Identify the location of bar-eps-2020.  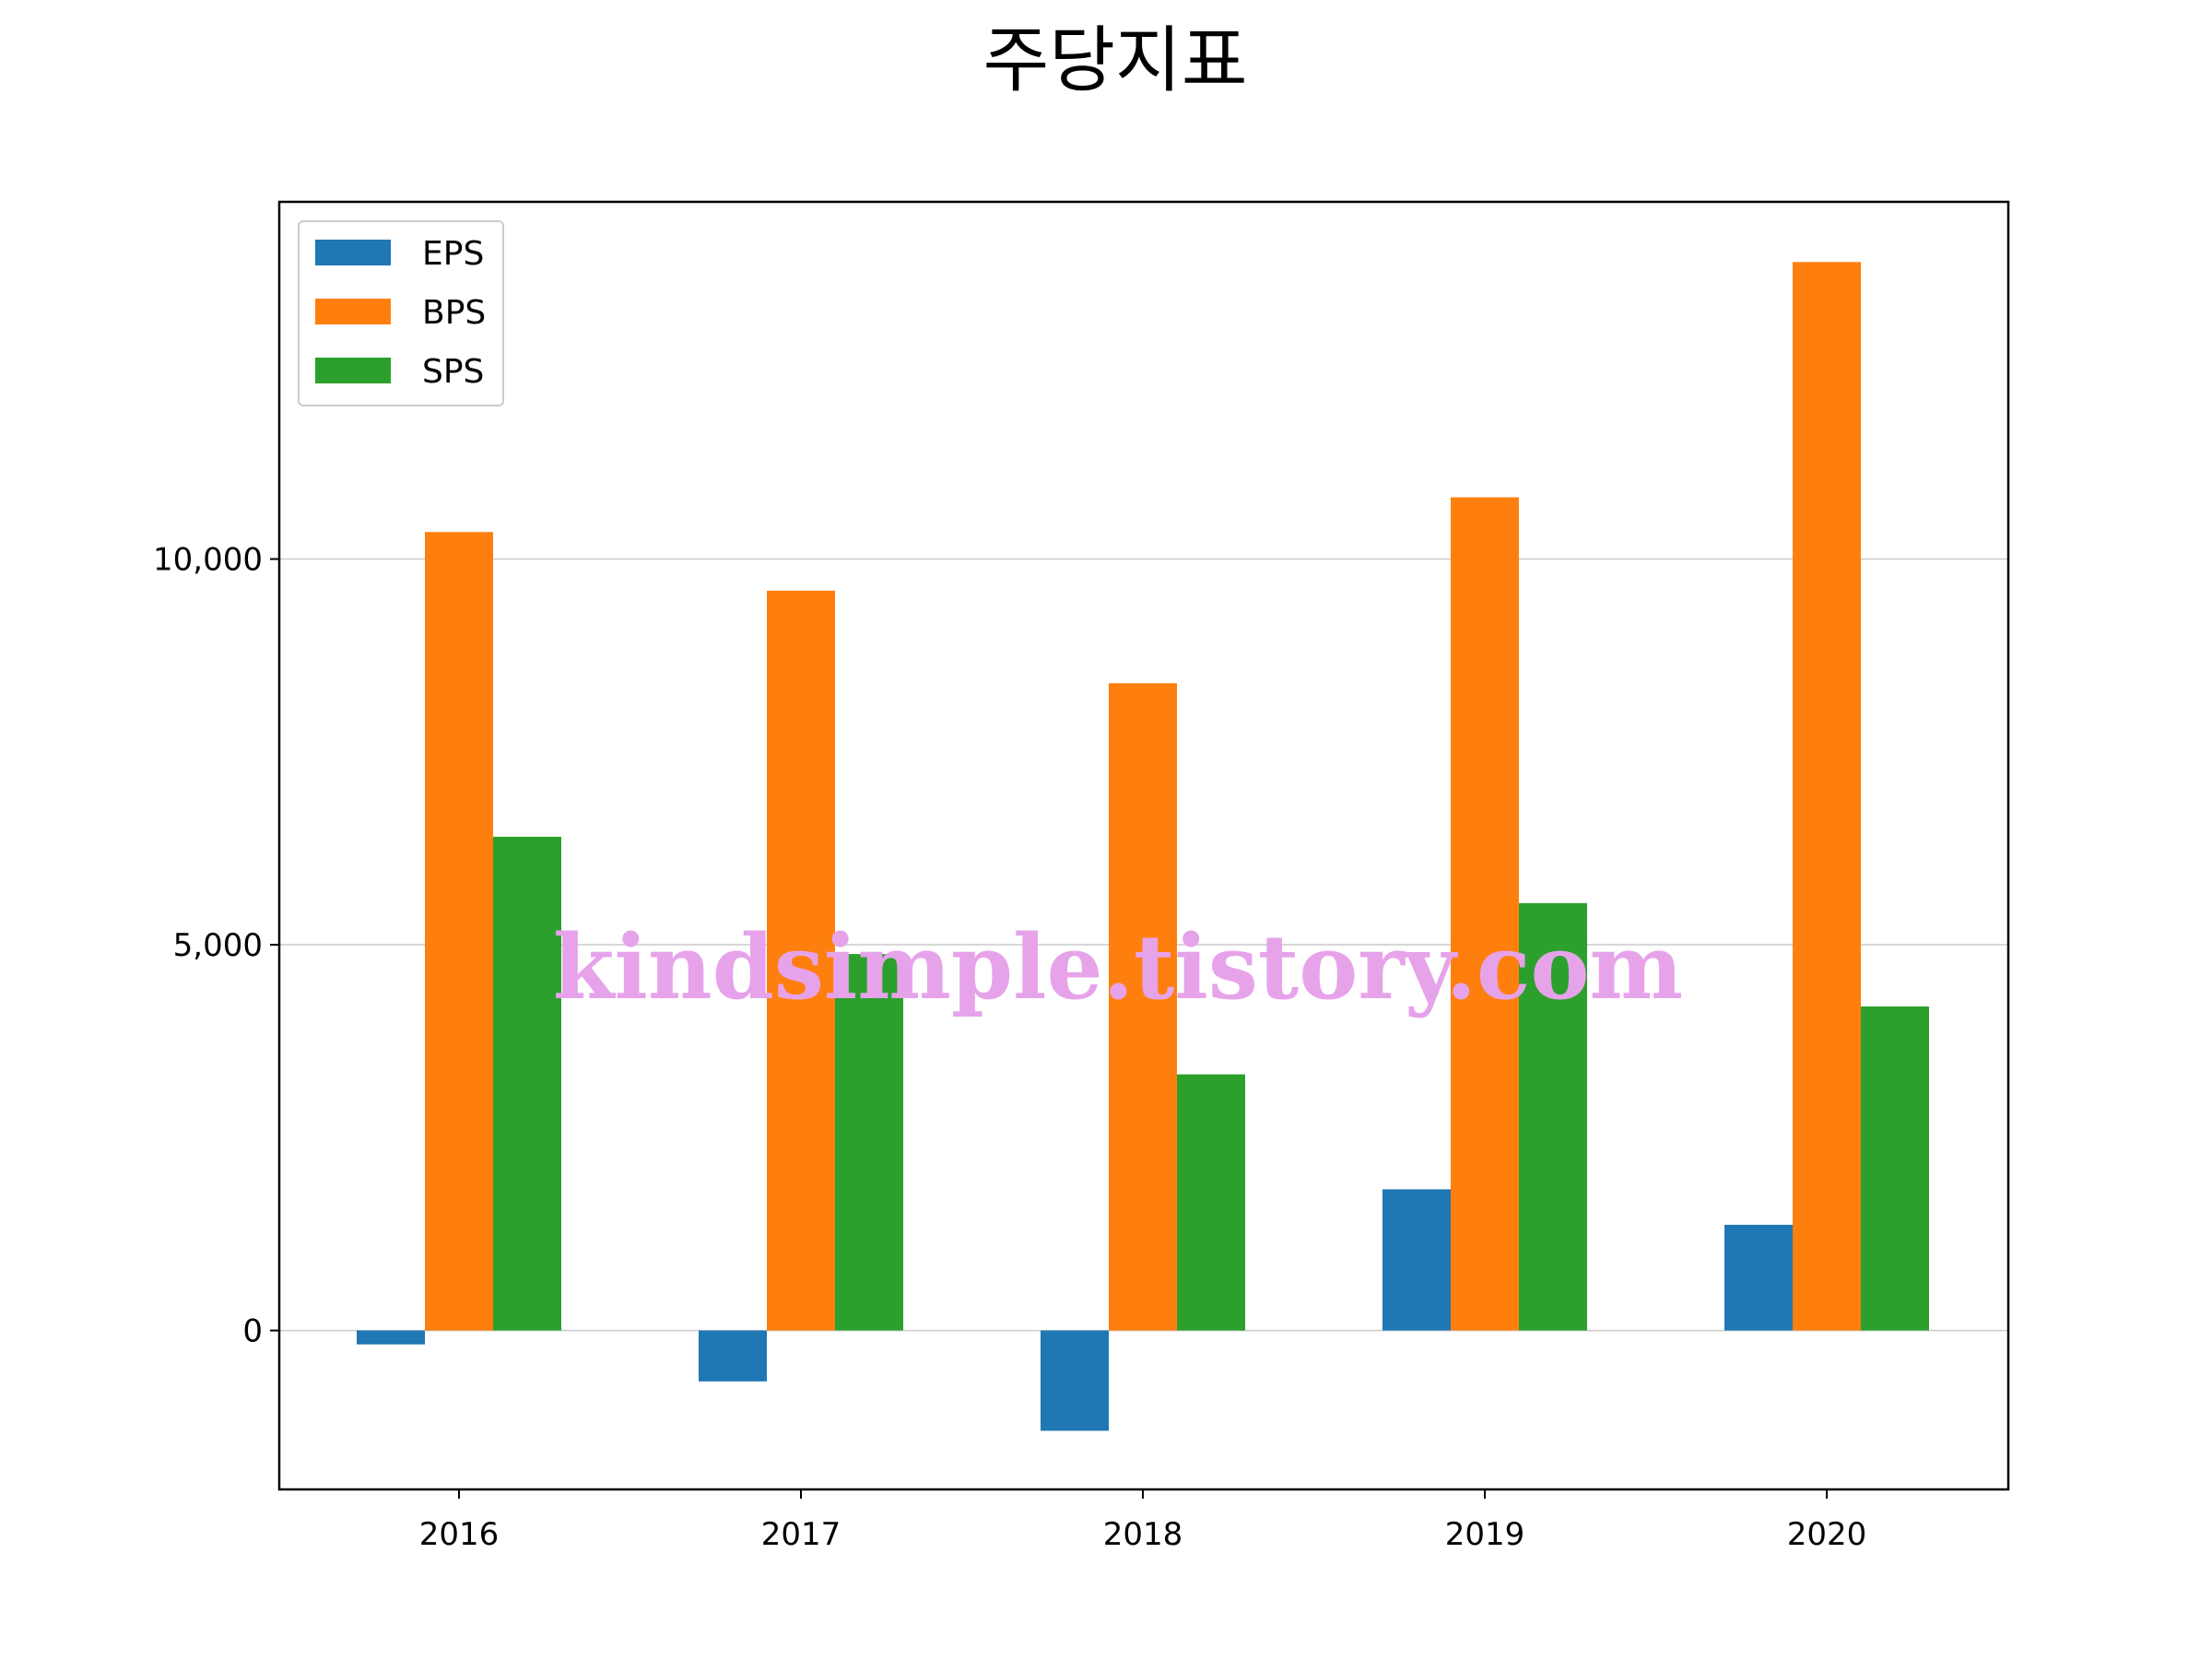
(1758, 1277).